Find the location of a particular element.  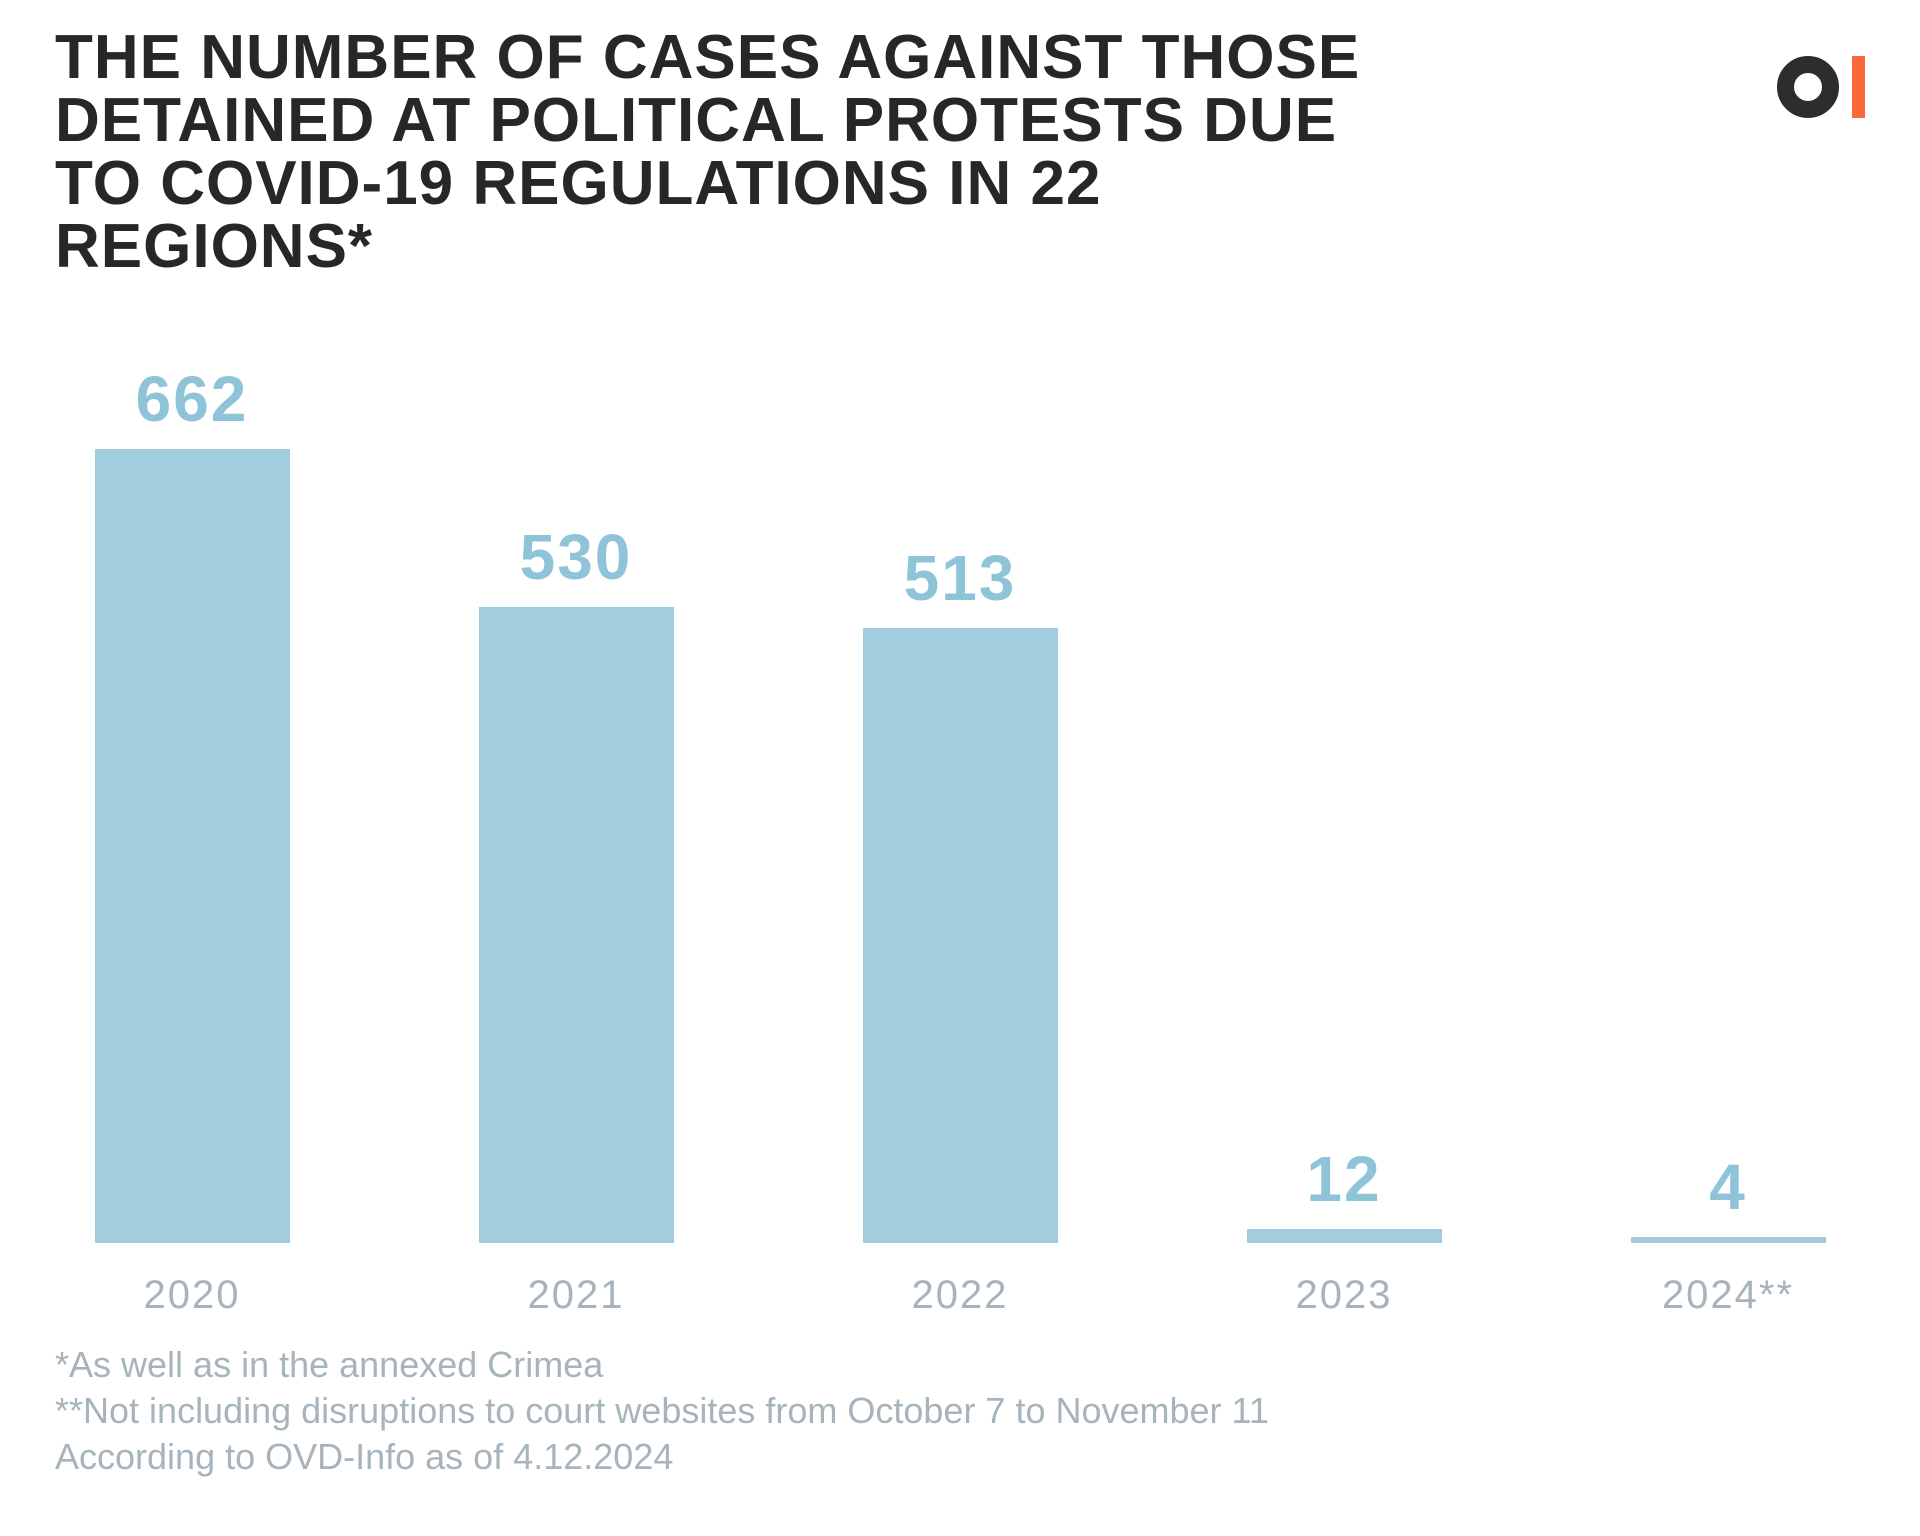

x-axis-tick-label: 2020 is located at coordinates (192, 1295).